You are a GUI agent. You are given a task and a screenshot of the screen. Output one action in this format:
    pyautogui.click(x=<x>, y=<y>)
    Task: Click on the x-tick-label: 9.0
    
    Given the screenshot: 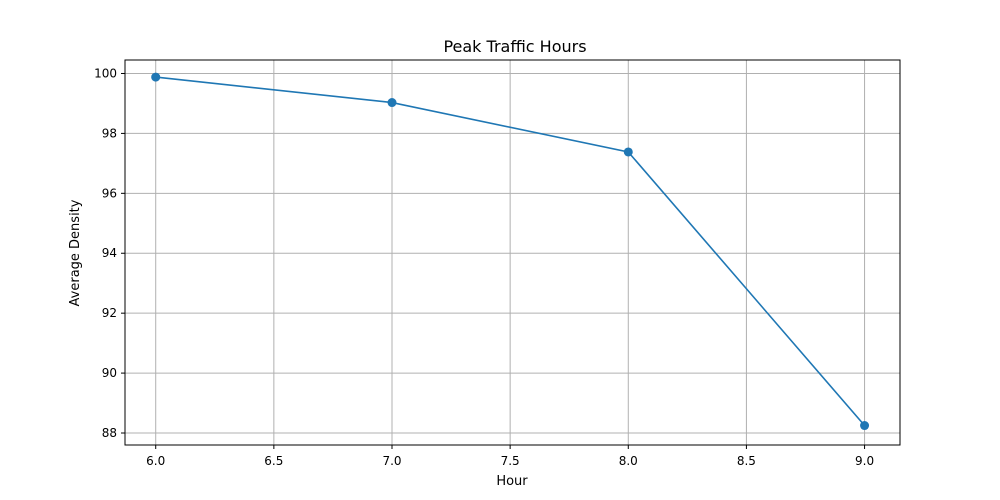 What is the action you would take?
    pyautogui.click(x=864, y=461)
    